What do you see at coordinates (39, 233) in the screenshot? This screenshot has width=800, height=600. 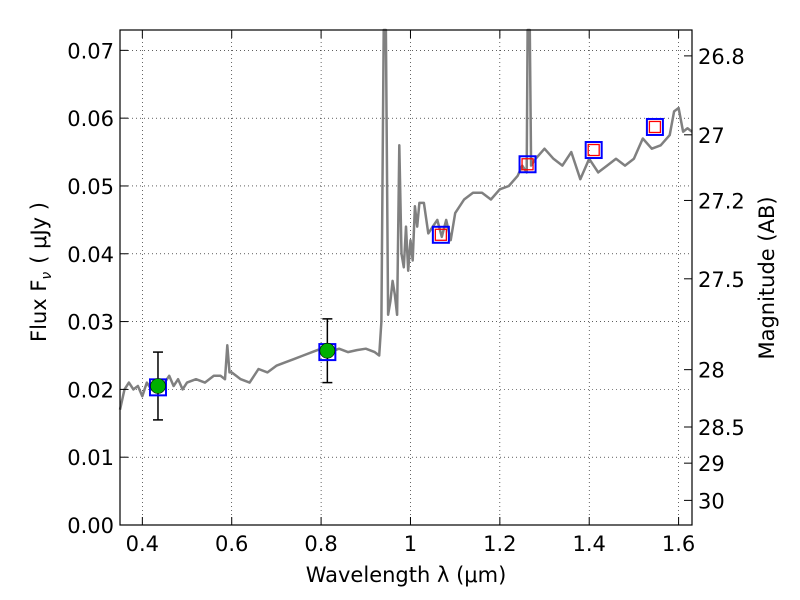 I see `y-axis-label-unit: ( μJy )` at bounding box center [39, 233].